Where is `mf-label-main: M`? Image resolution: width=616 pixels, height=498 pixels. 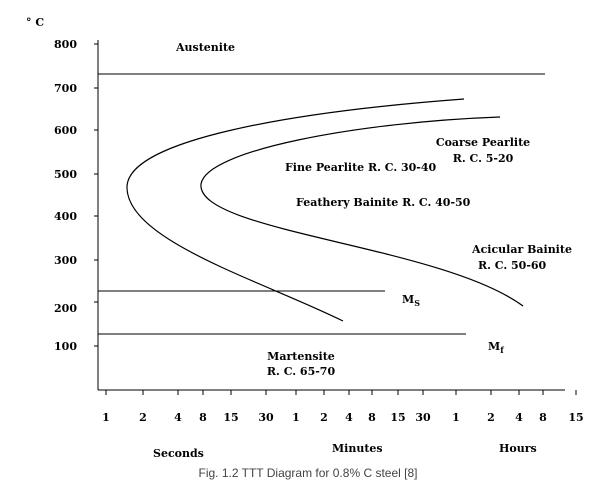 mf-label-main: M is located at coordinates (494, 346).